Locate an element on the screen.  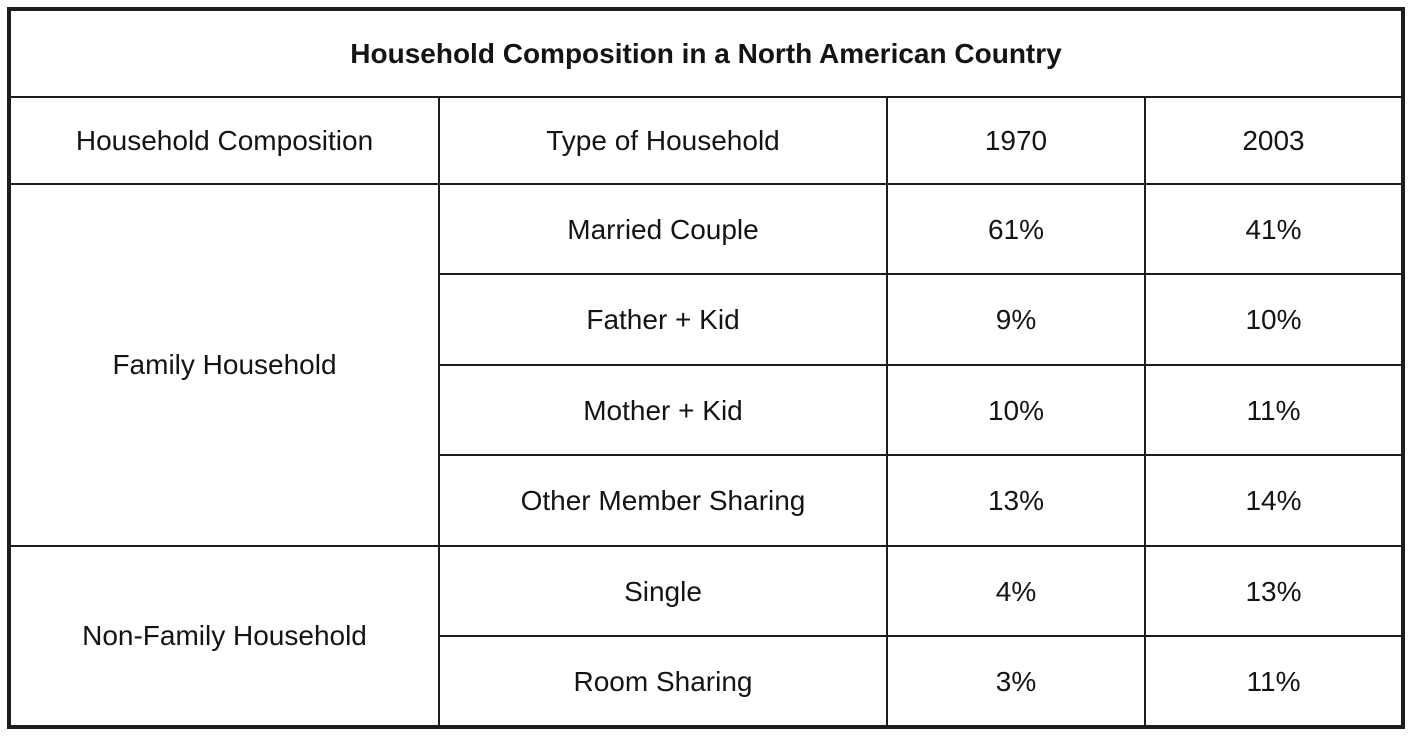
value-1970-cell: 4% is located at coordinates (1016, 591).